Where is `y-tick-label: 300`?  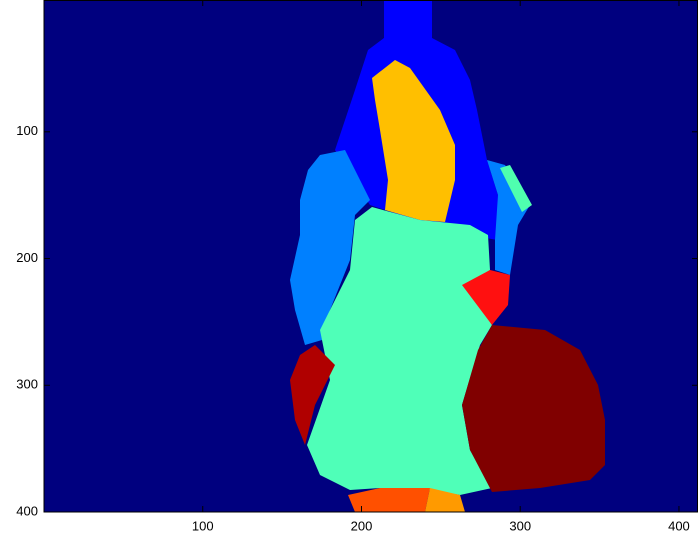 y-tick-label: 300 is located at coordinates (27, 384).